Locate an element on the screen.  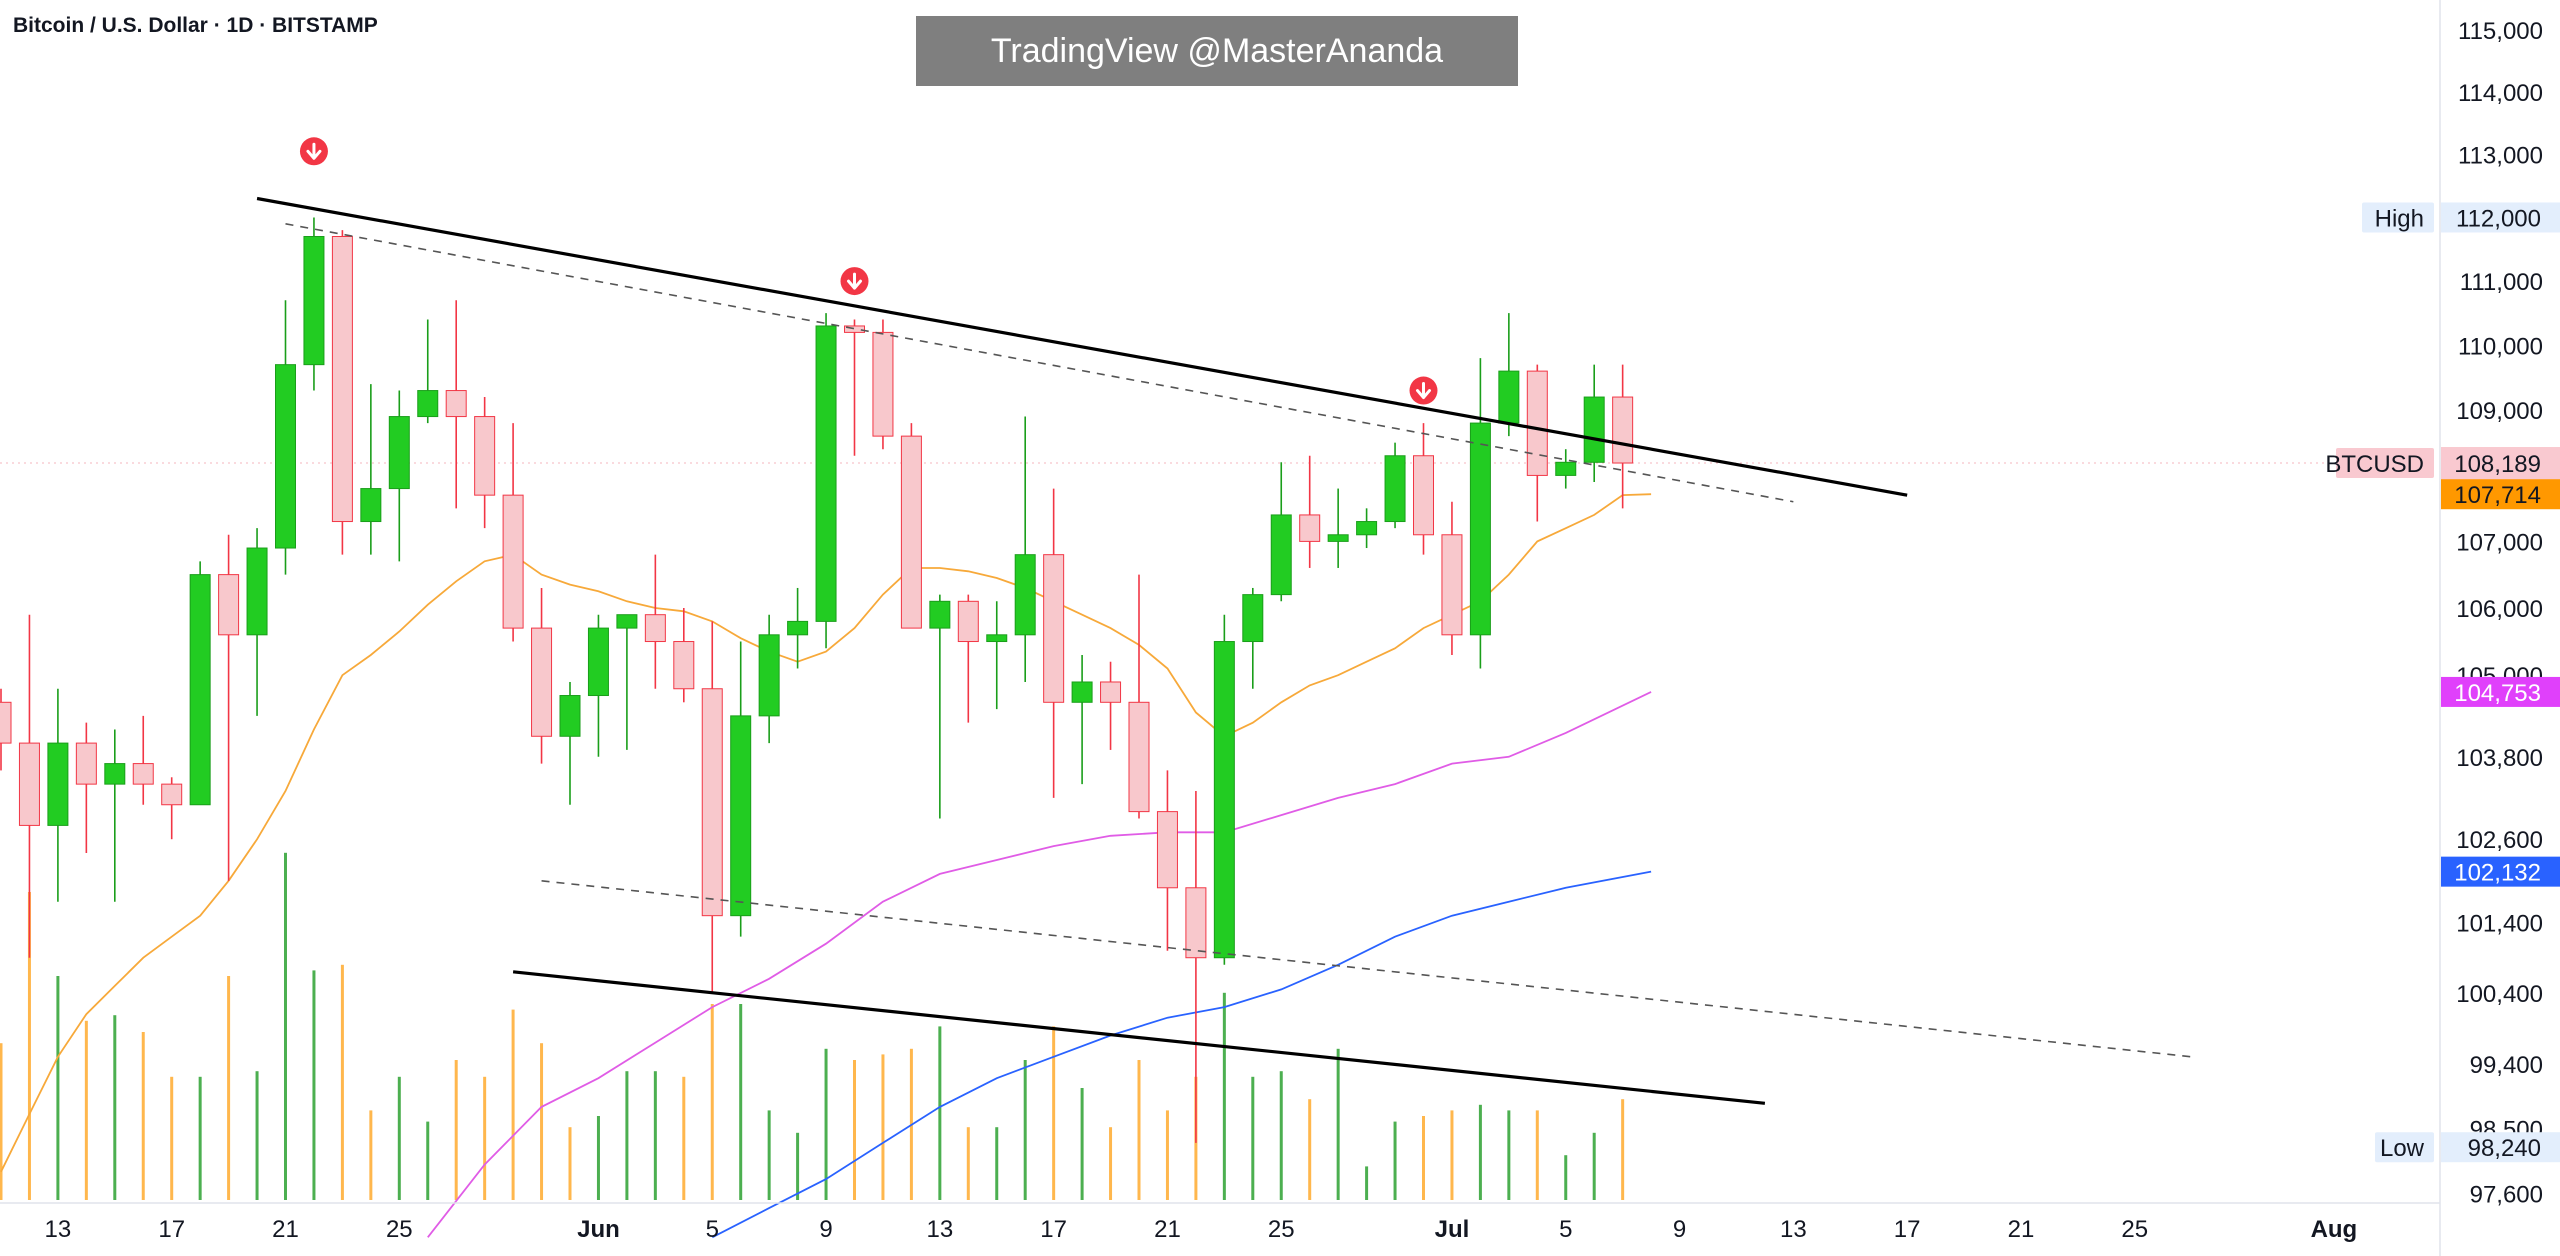
price-label: 98,240 Low is located at coordinates (2467, 1147).